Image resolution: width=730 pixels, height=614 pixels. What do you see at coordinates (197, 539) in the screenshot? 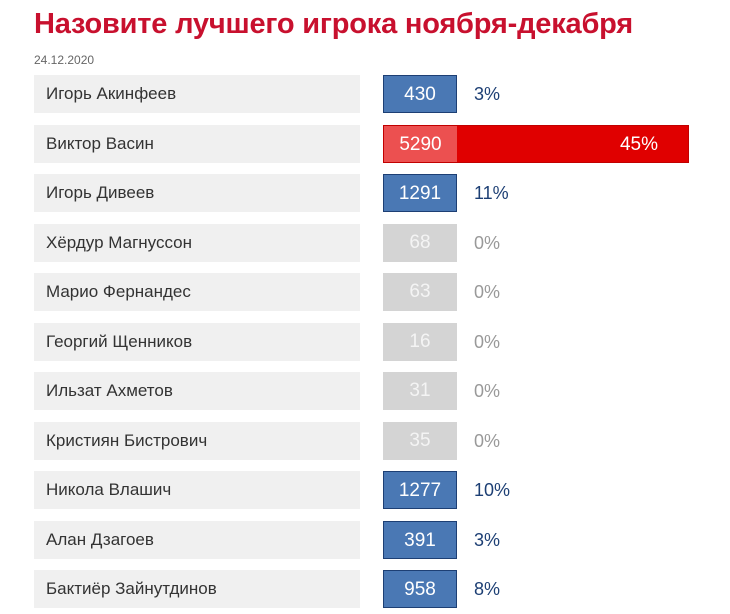
I see `candidate-name: Алан Дзагоев` at bounding box center [197, 539].